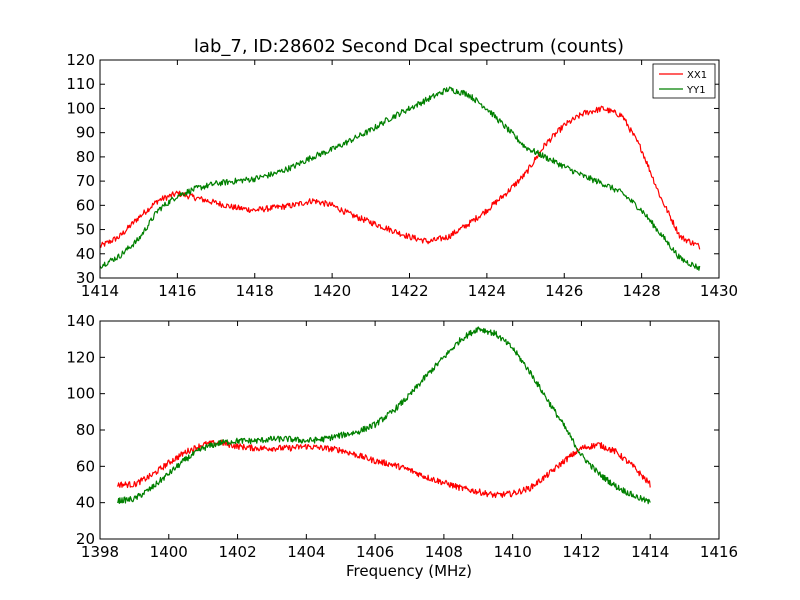 The width and height of the screenshot is (800, 600). Describe the element at coordinates (684, 81) in the screenshot. I see `legend-box` at that location.